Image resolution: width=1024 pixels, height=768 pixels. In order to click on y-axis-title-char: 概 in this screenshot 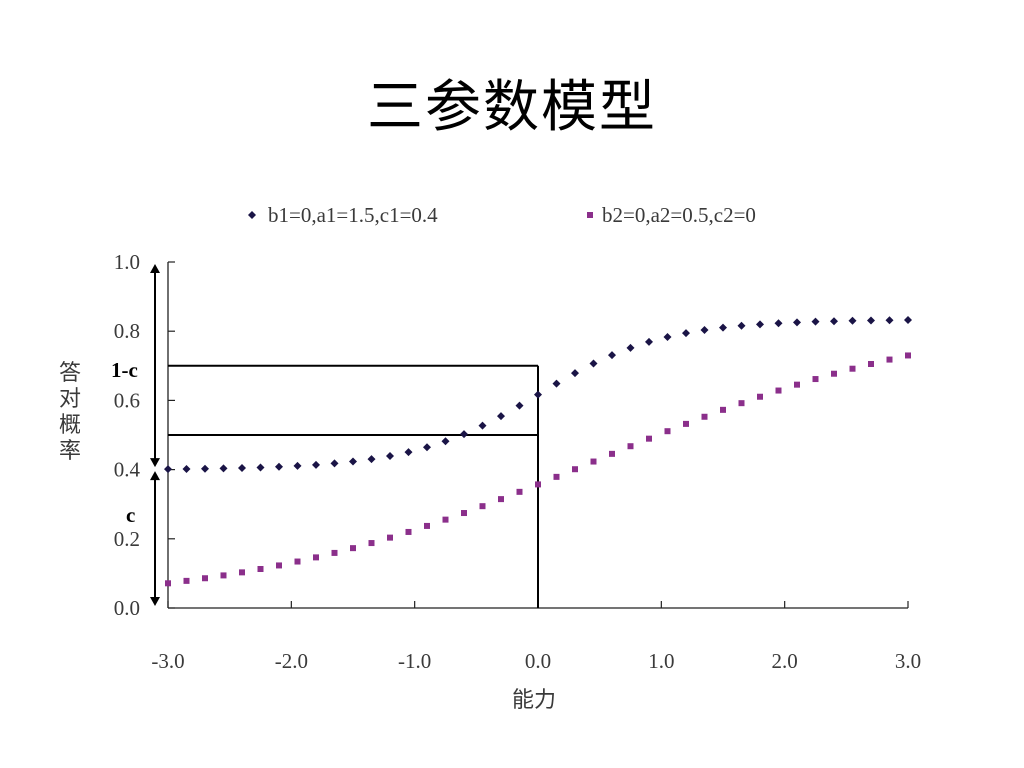, I will do `click(70, 425)`.